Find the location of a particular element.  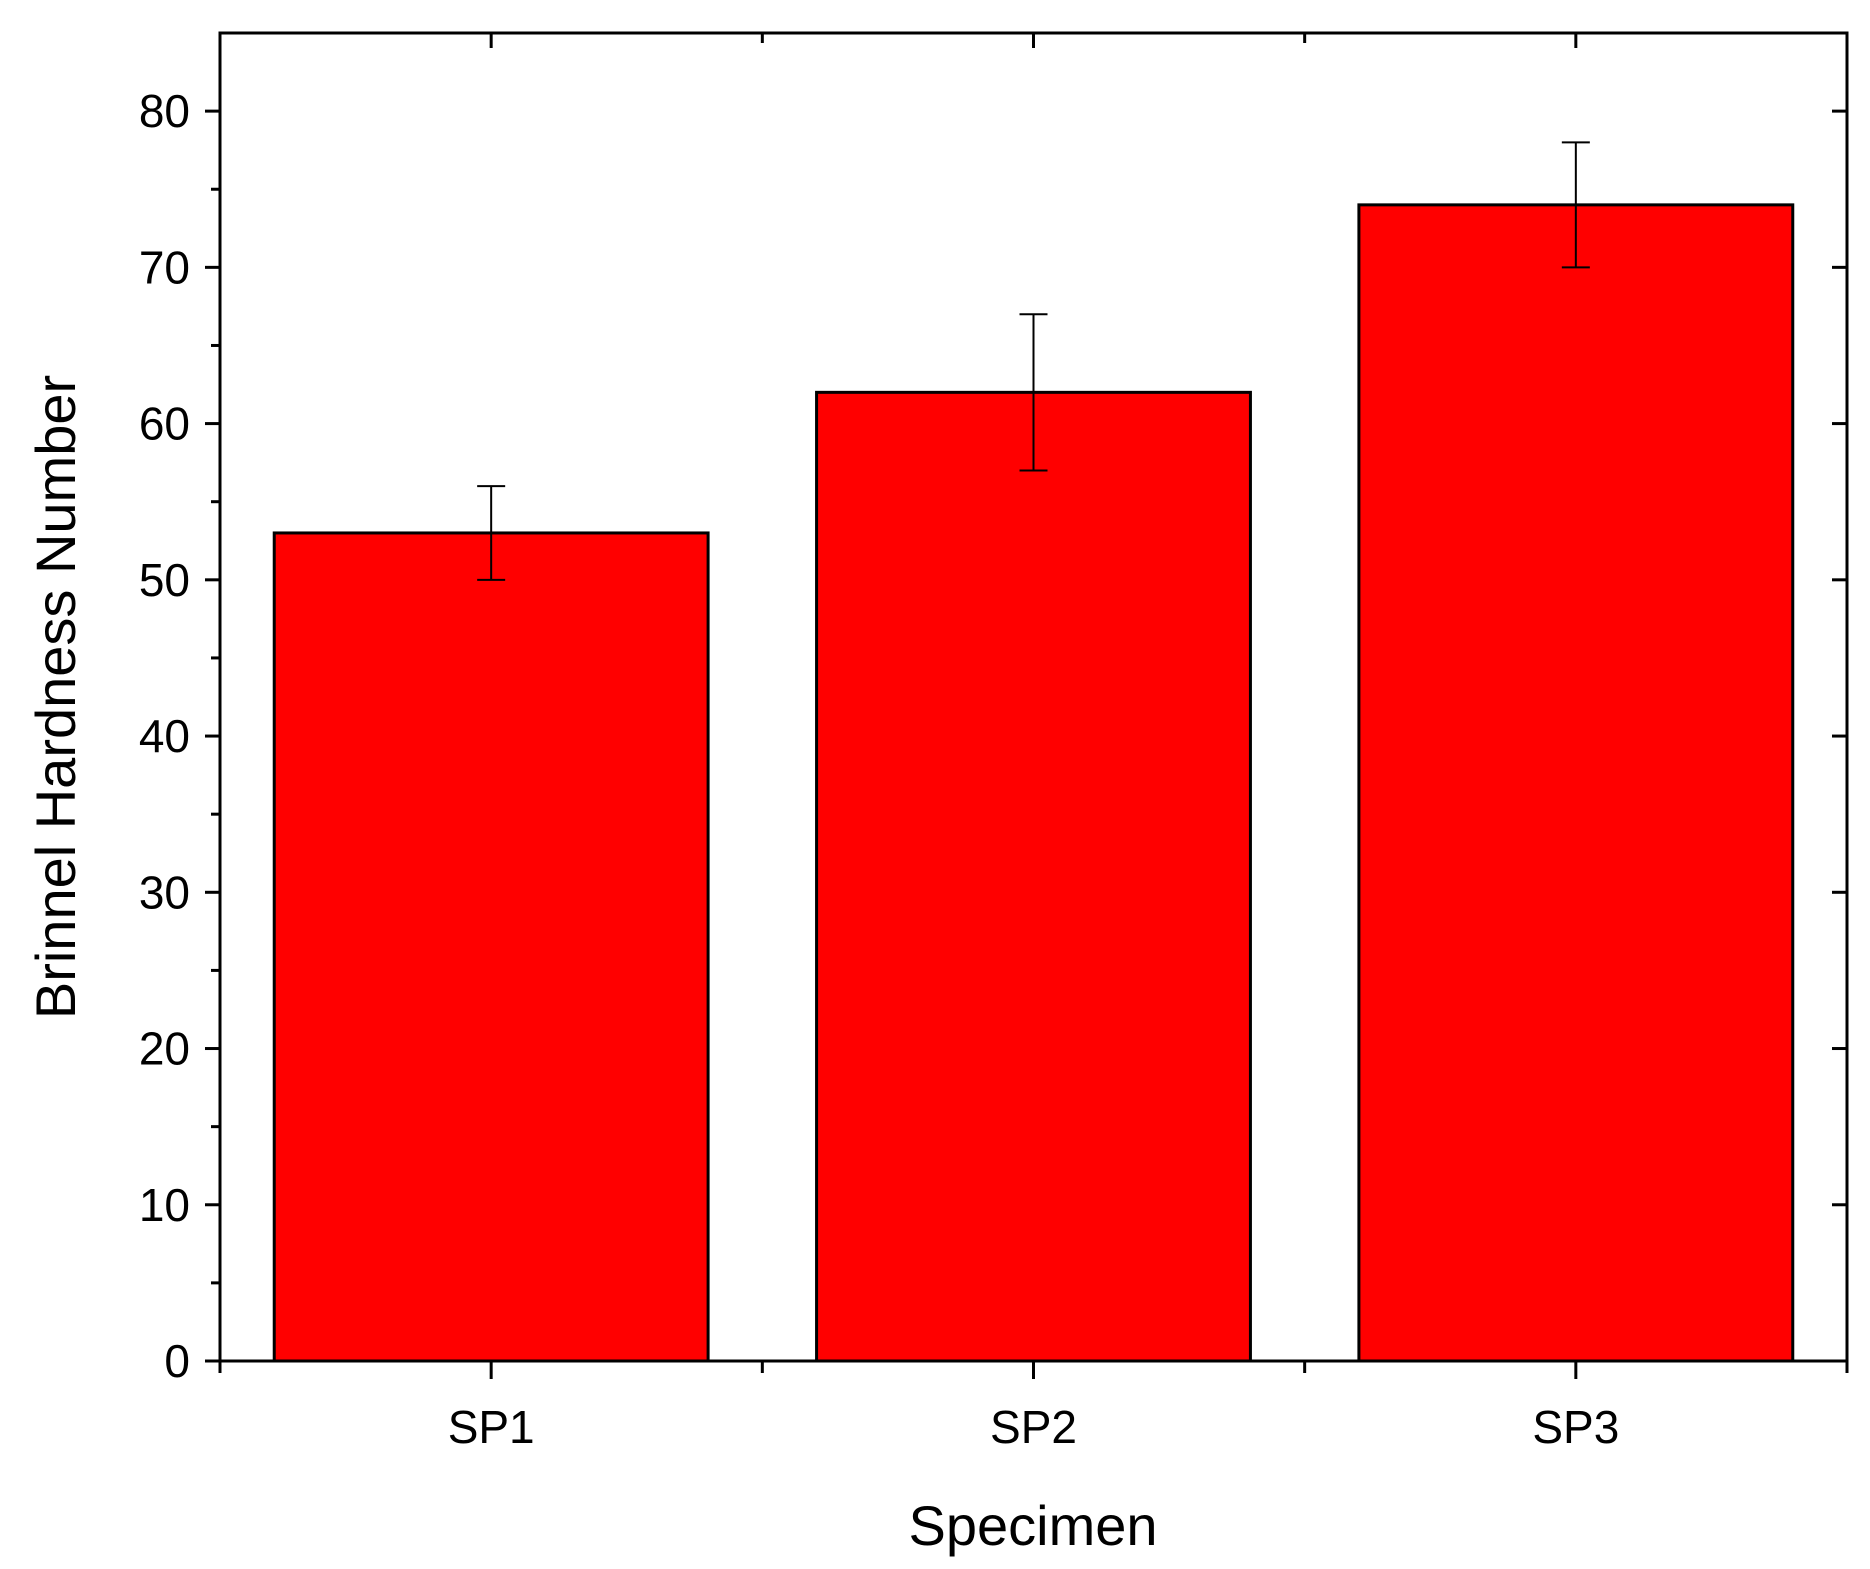

y-tick-label: 20 is located at coordinates (164, 1049).